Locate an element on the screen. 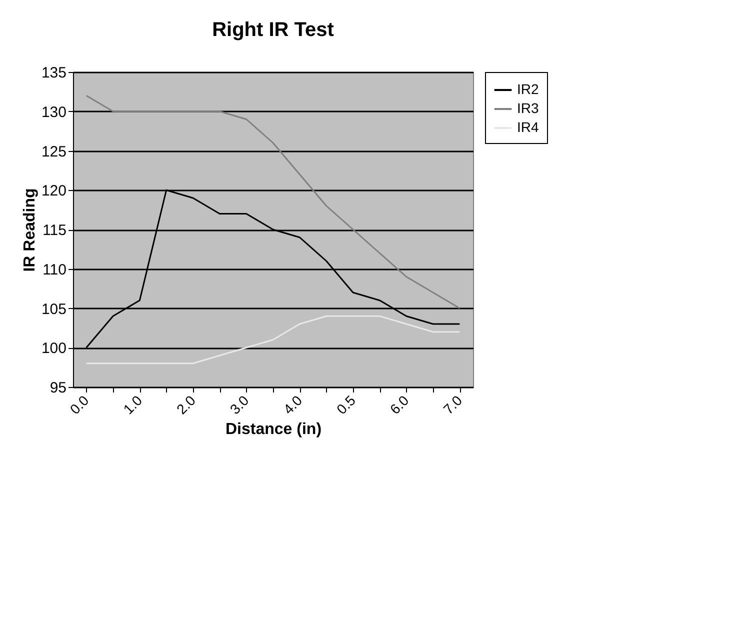 This screenshot has height=619, width=740. y-tick-label: 120 is located at coordinates (53, 191).